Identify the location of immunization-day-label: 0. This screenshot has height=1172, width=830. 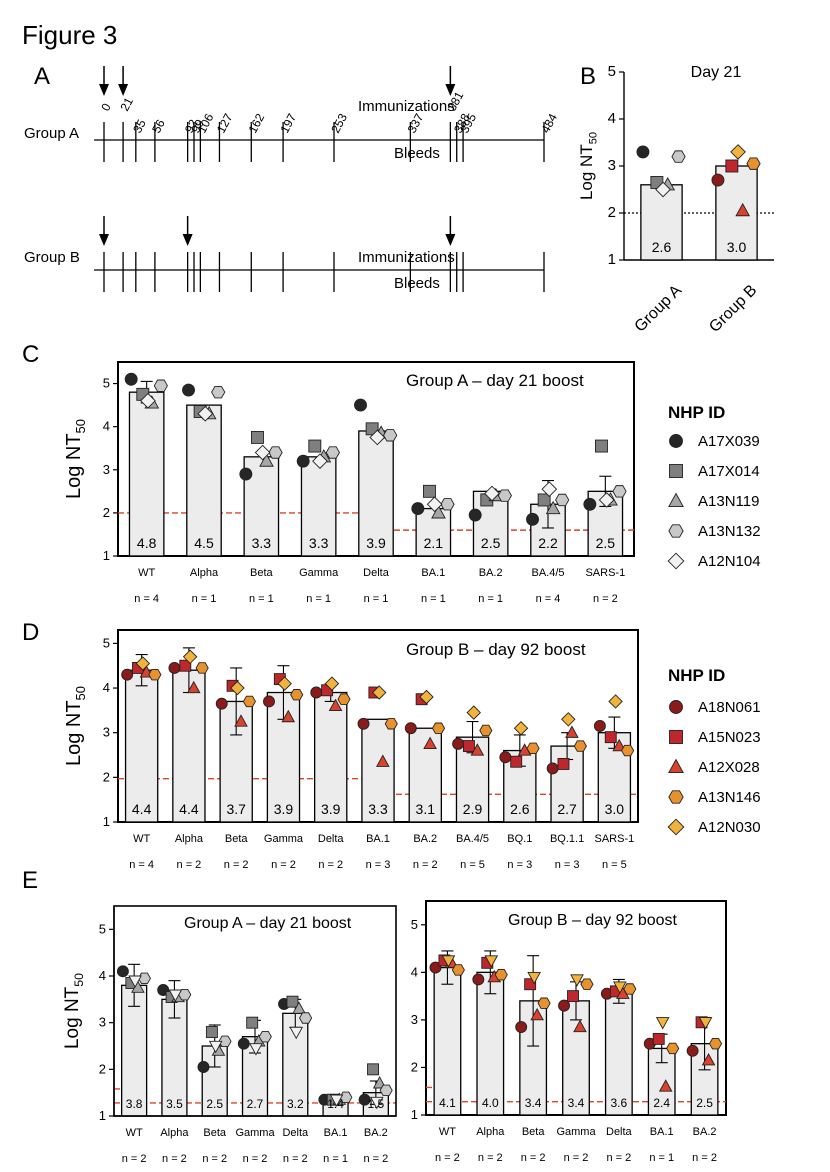
(106, 107).